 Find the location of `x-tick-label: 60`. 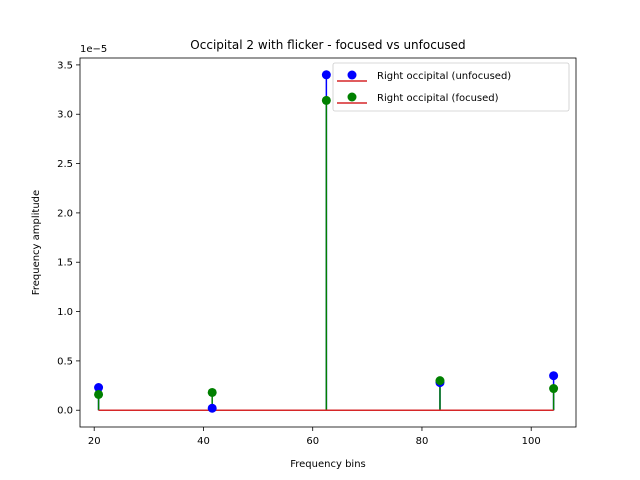

x-tick-label: 60 is located at coordinates (312, 441).